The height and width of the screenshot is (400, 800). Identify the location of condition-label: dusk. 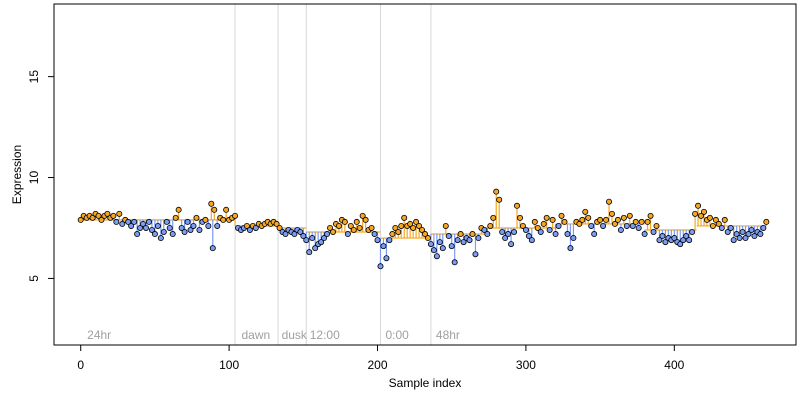
(295, 335).